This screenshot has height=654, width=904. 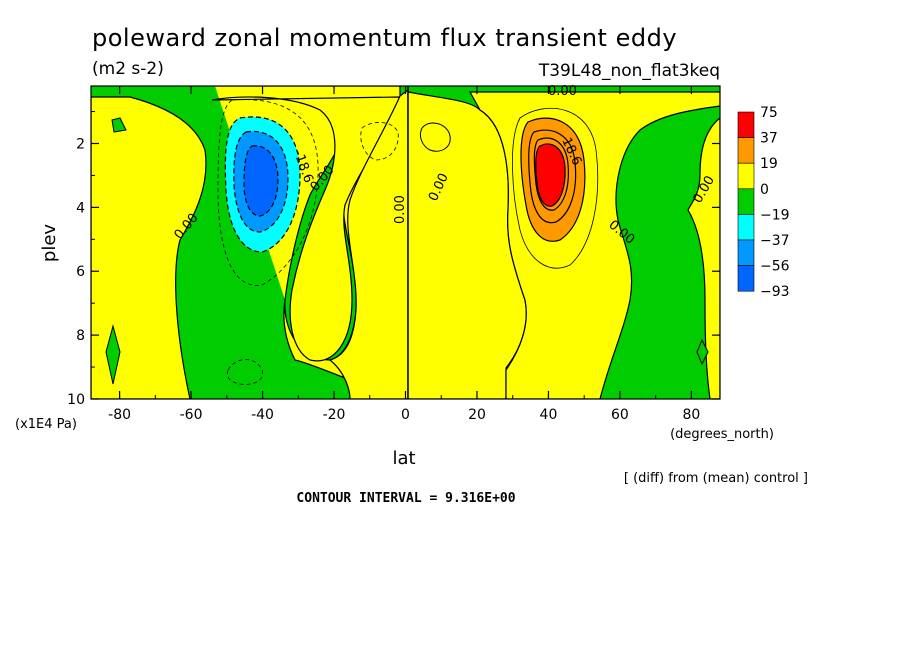 I want to click on fill-pos-56-ring, so click(x=551, y=174).